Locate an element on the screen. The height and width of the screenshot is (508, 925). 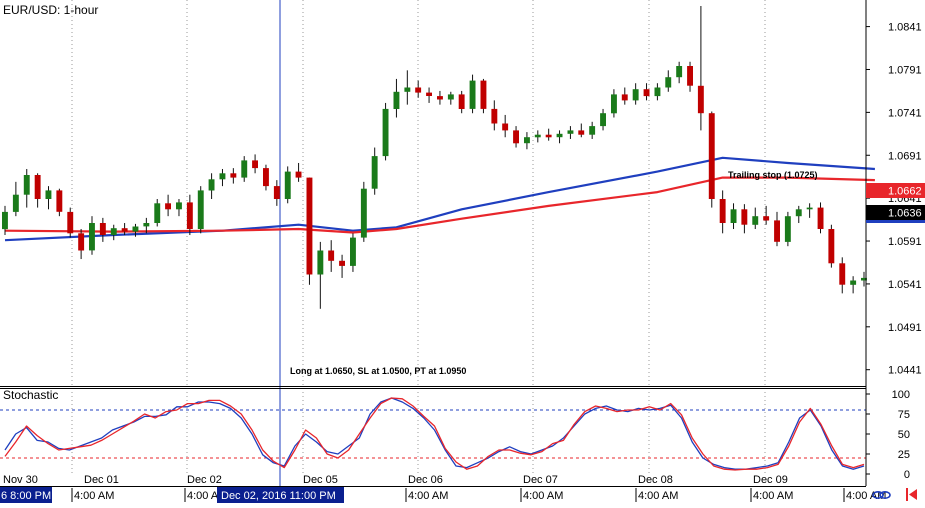
price-tick-label: 1.0441 is located at coordinates (905, 371).